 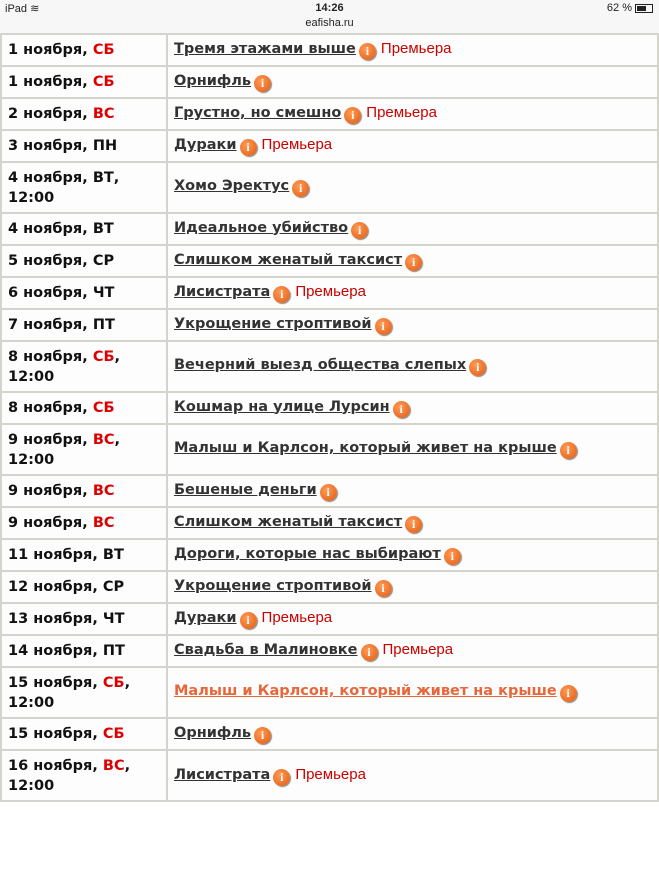 What do you see at coordinates (412, 408) in the screenshot?
I see `show-cell: Кошмар на улице Лурсин i` at bounding box center [412, 408].